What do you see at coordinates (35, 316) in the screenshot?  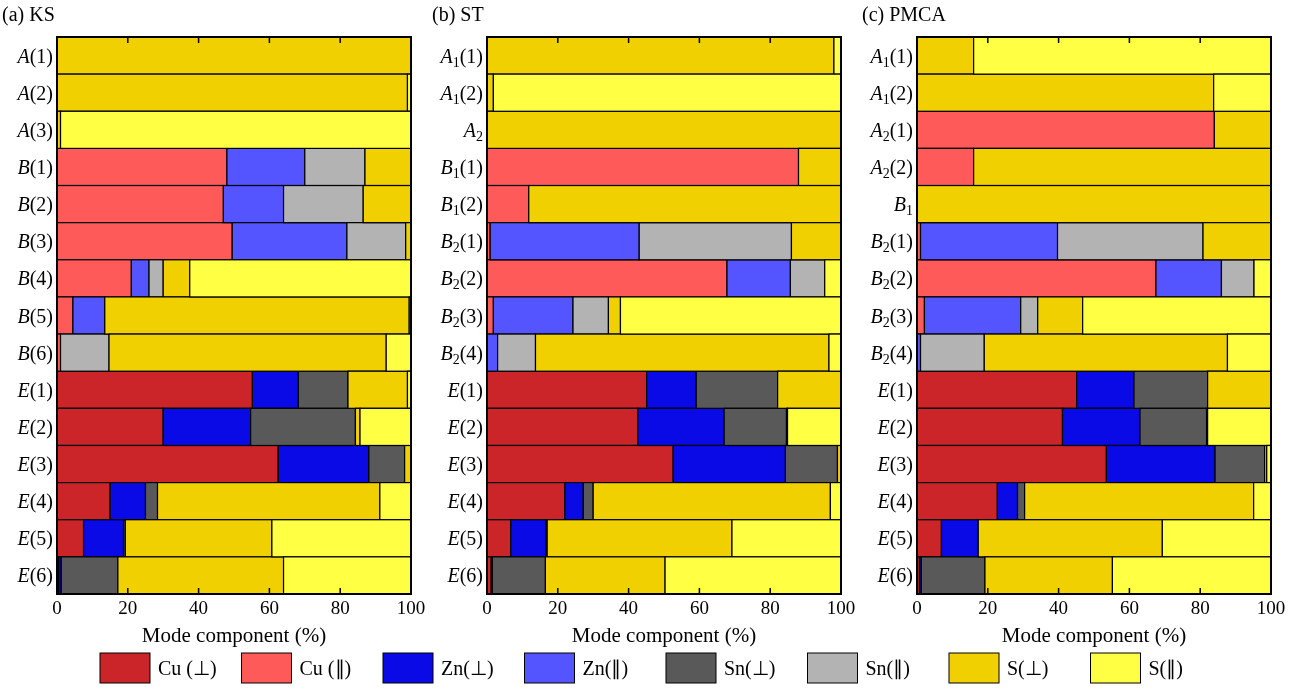 I see `y-tick-label: B(5)` at bounding box center [35, 316].